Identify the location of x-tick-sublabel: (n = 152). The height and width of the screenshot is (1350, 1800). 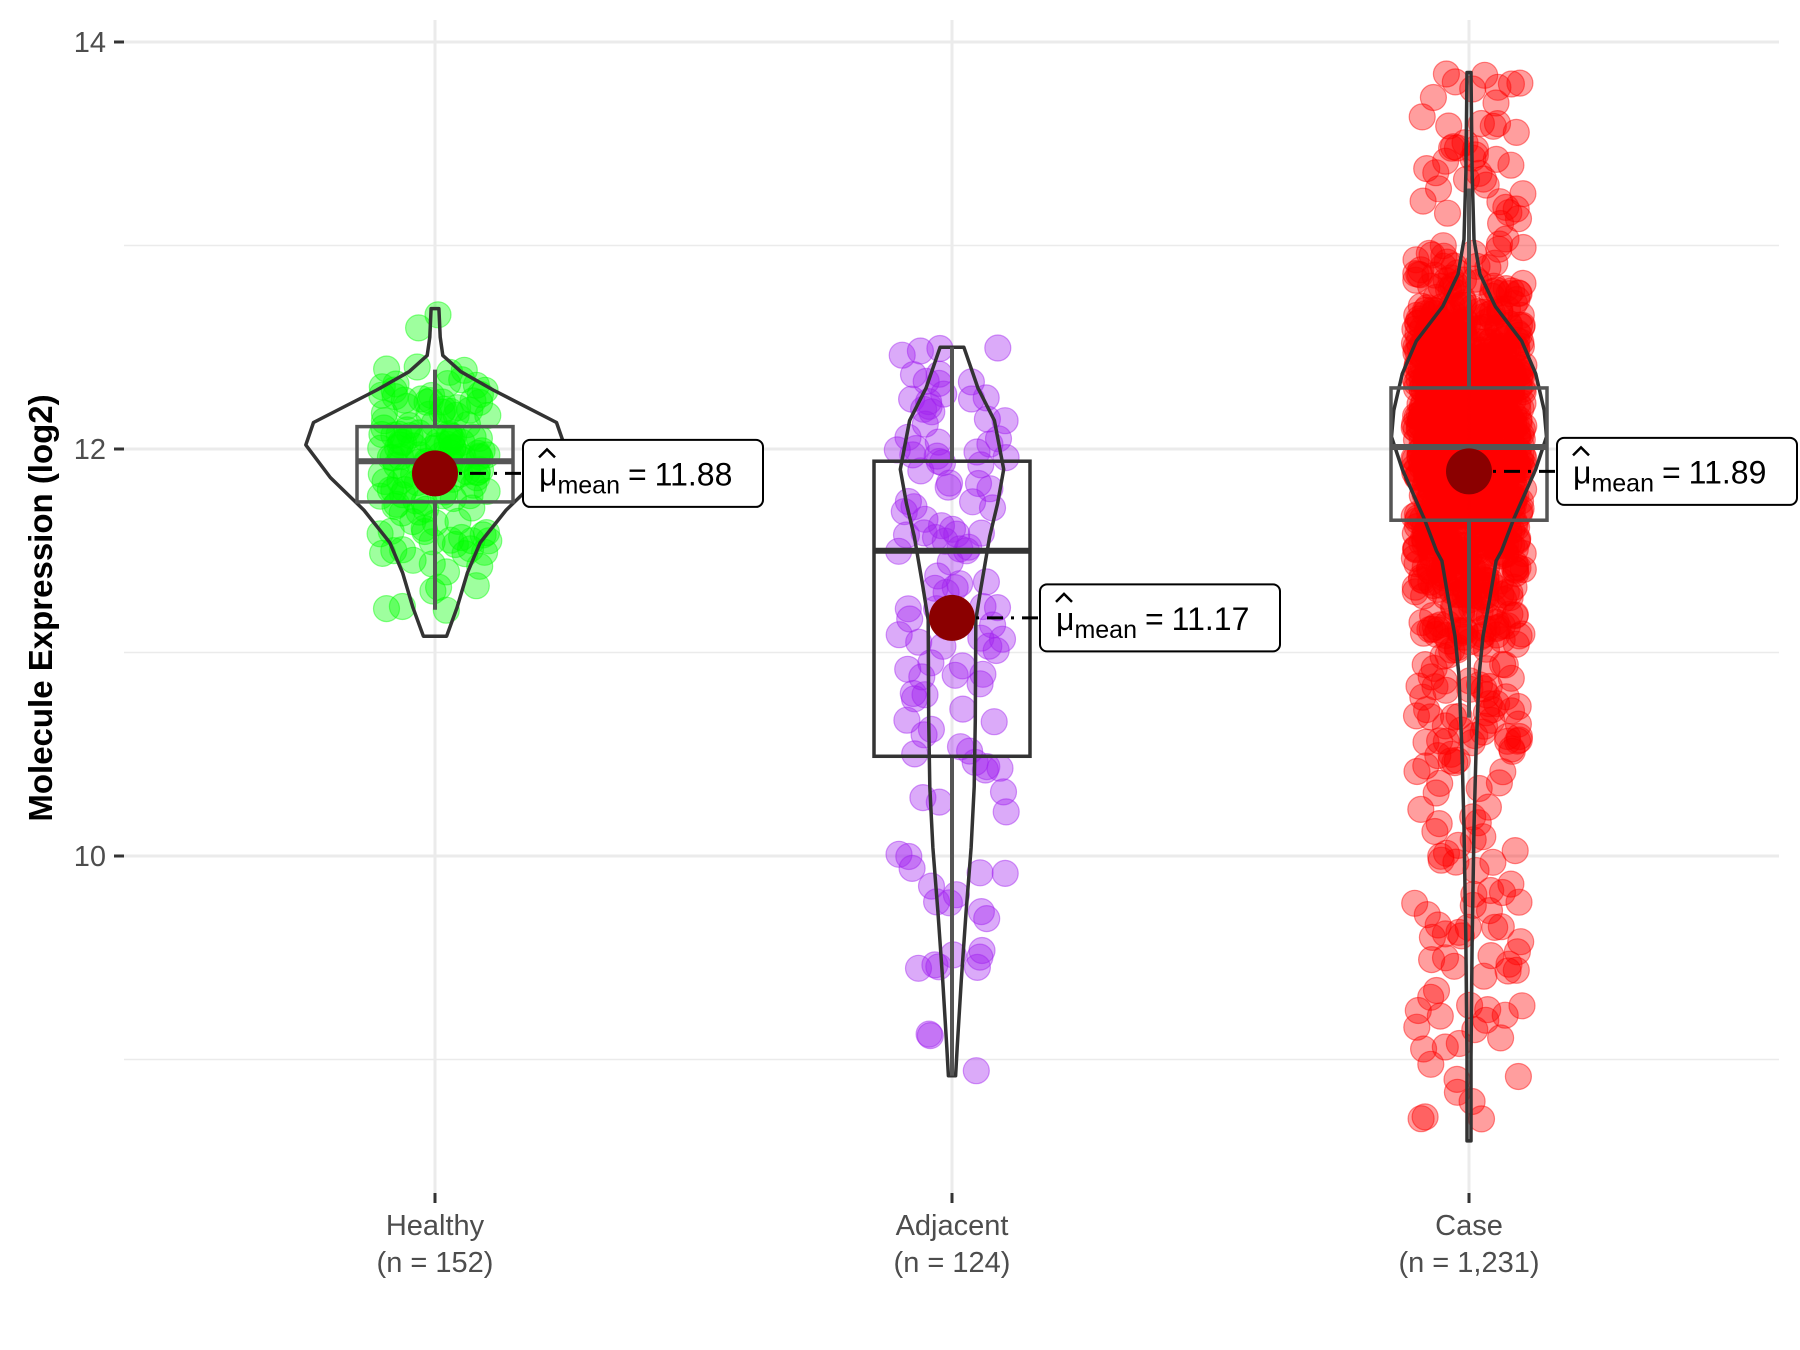
(435, 1263).